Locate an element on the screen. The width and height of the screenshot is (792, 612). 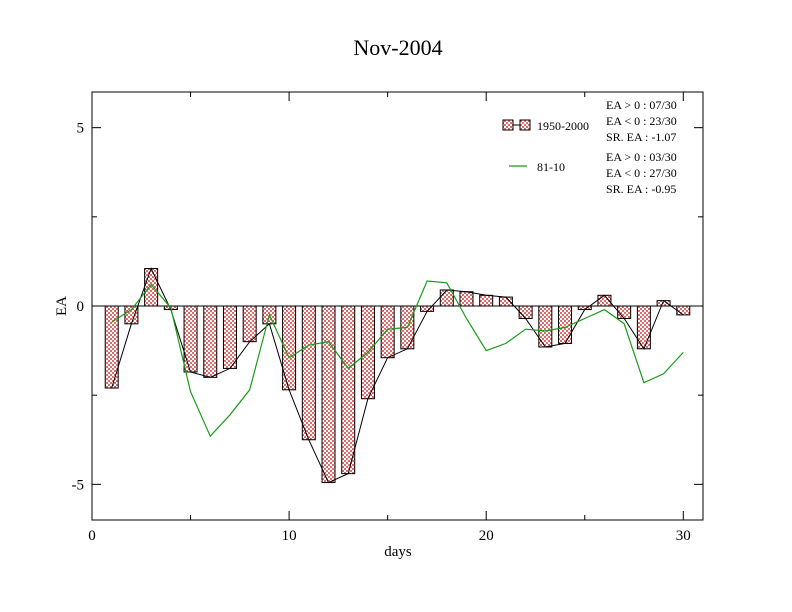
x-tick-label: 20 is located at coordinates (486, 536).